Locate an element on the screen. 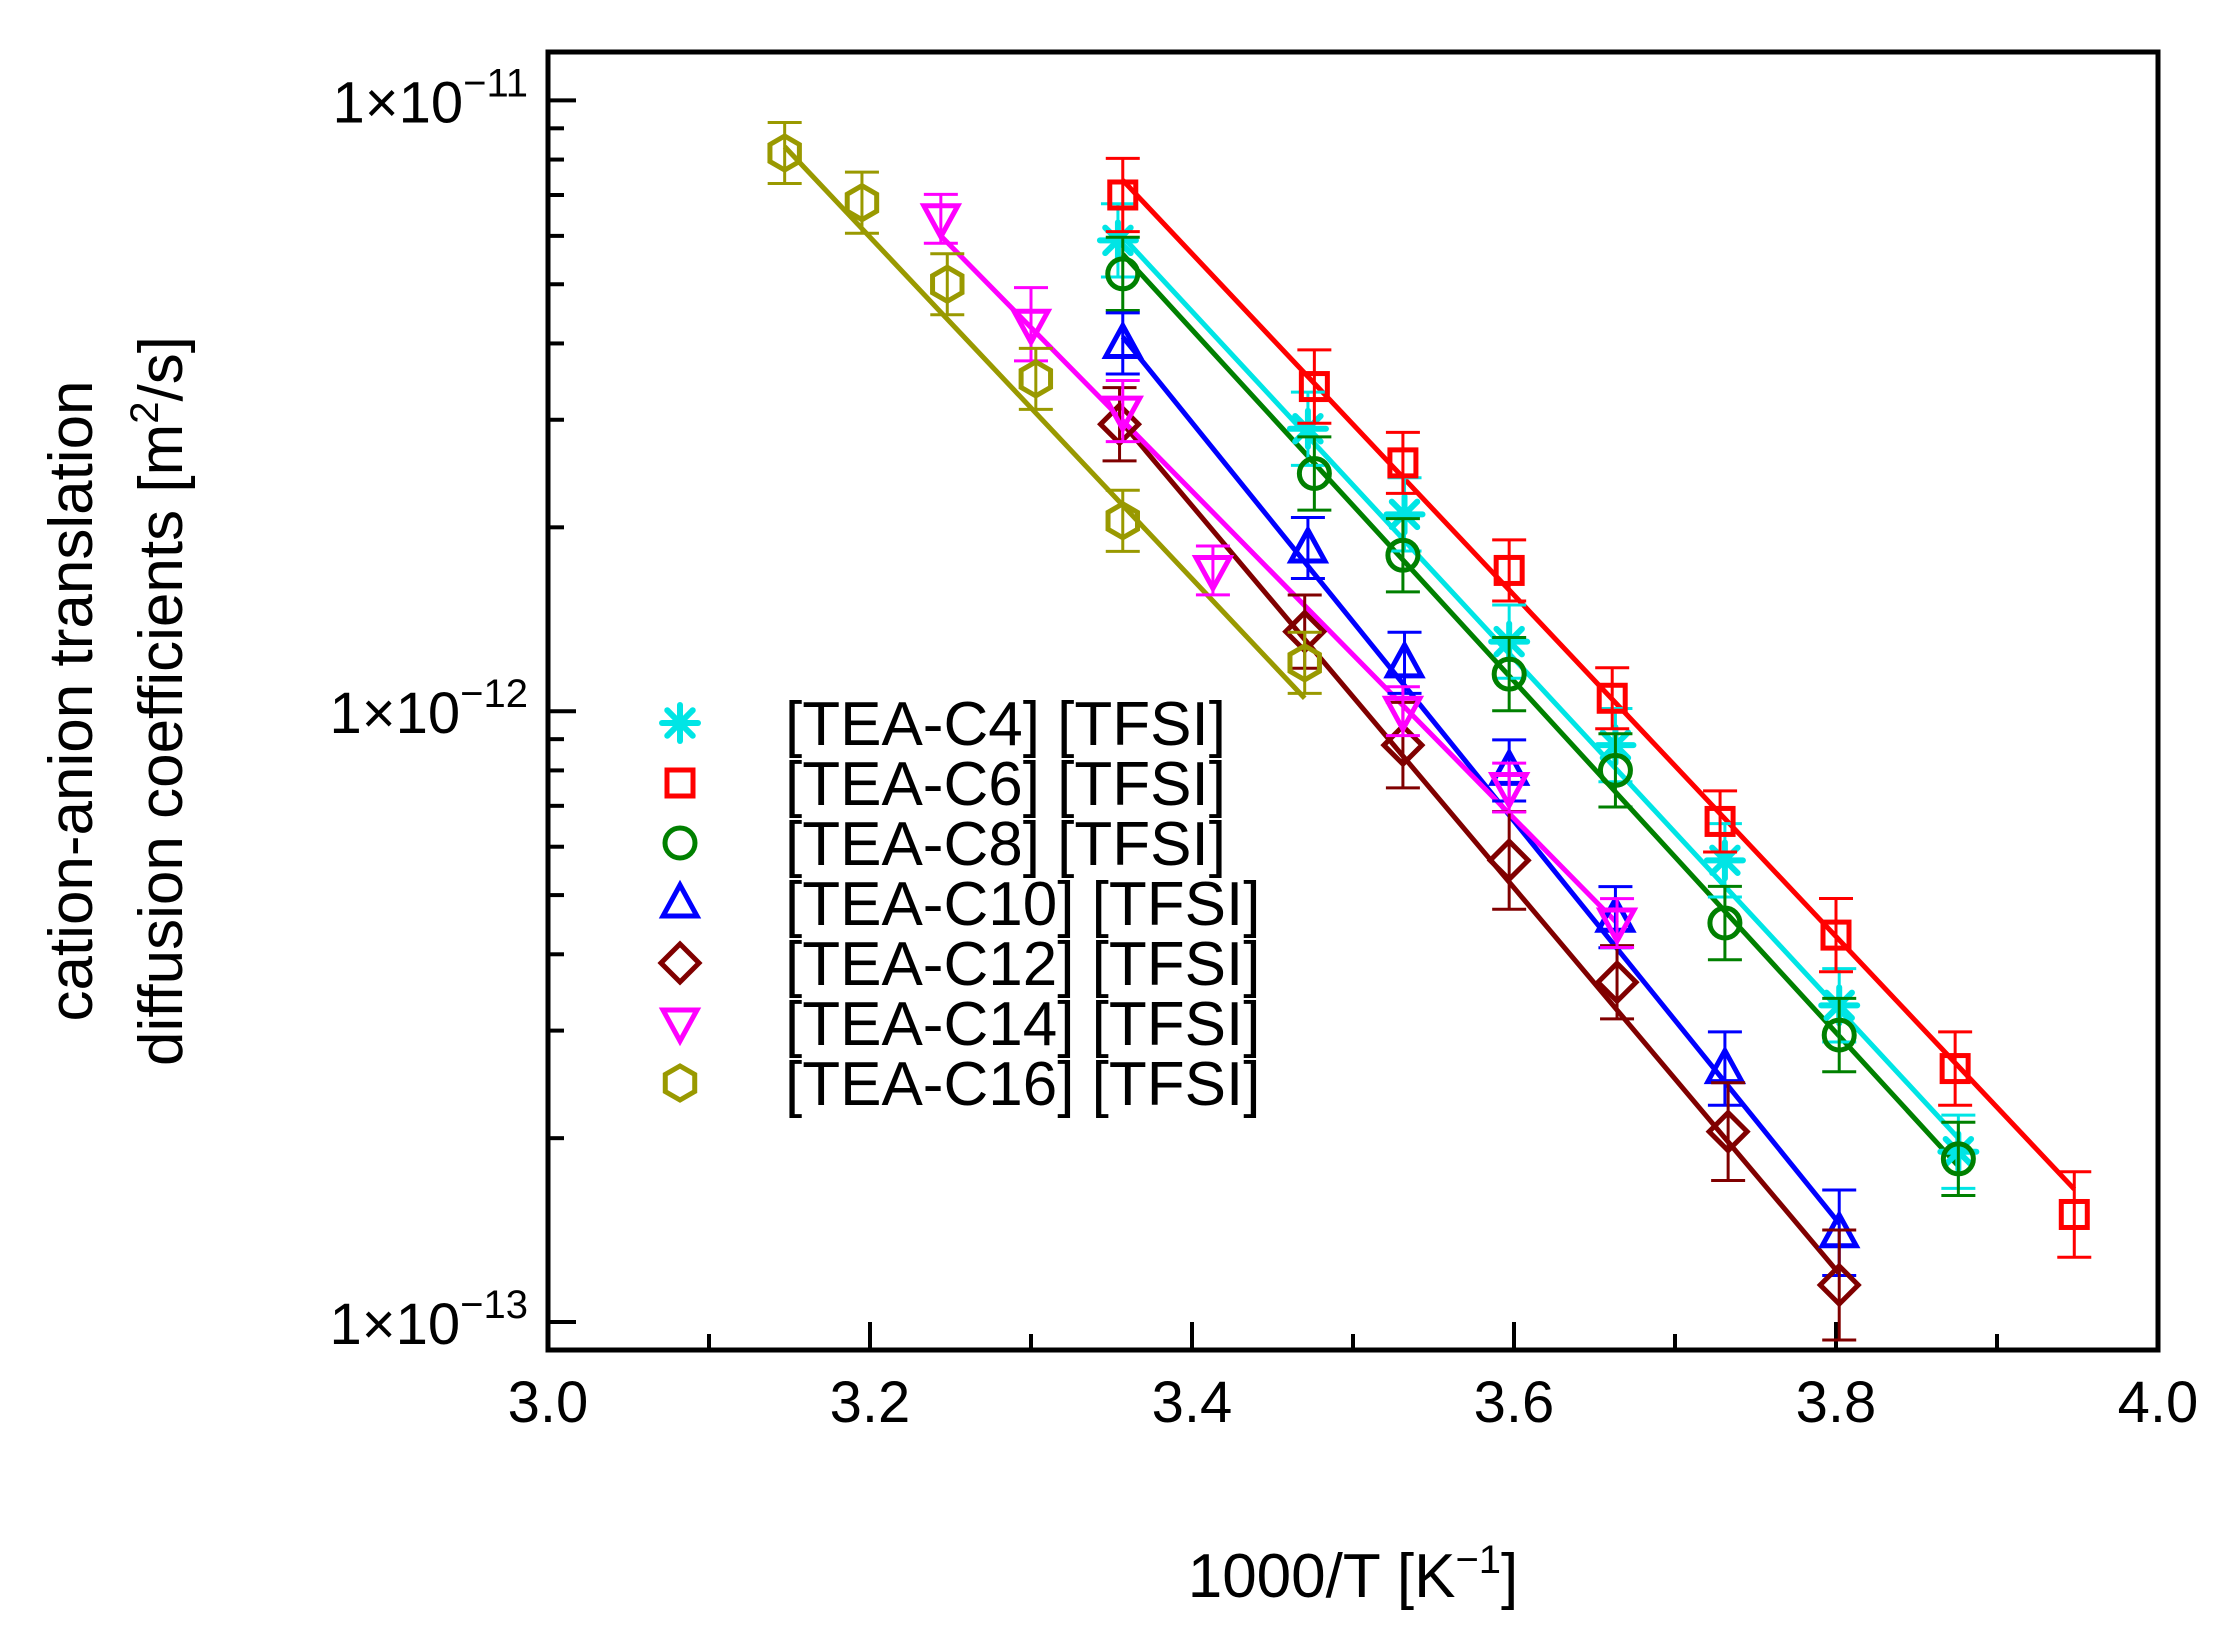  legend-item: [TEA-C16] [TFSI] is located at coordinates (961, 1084).